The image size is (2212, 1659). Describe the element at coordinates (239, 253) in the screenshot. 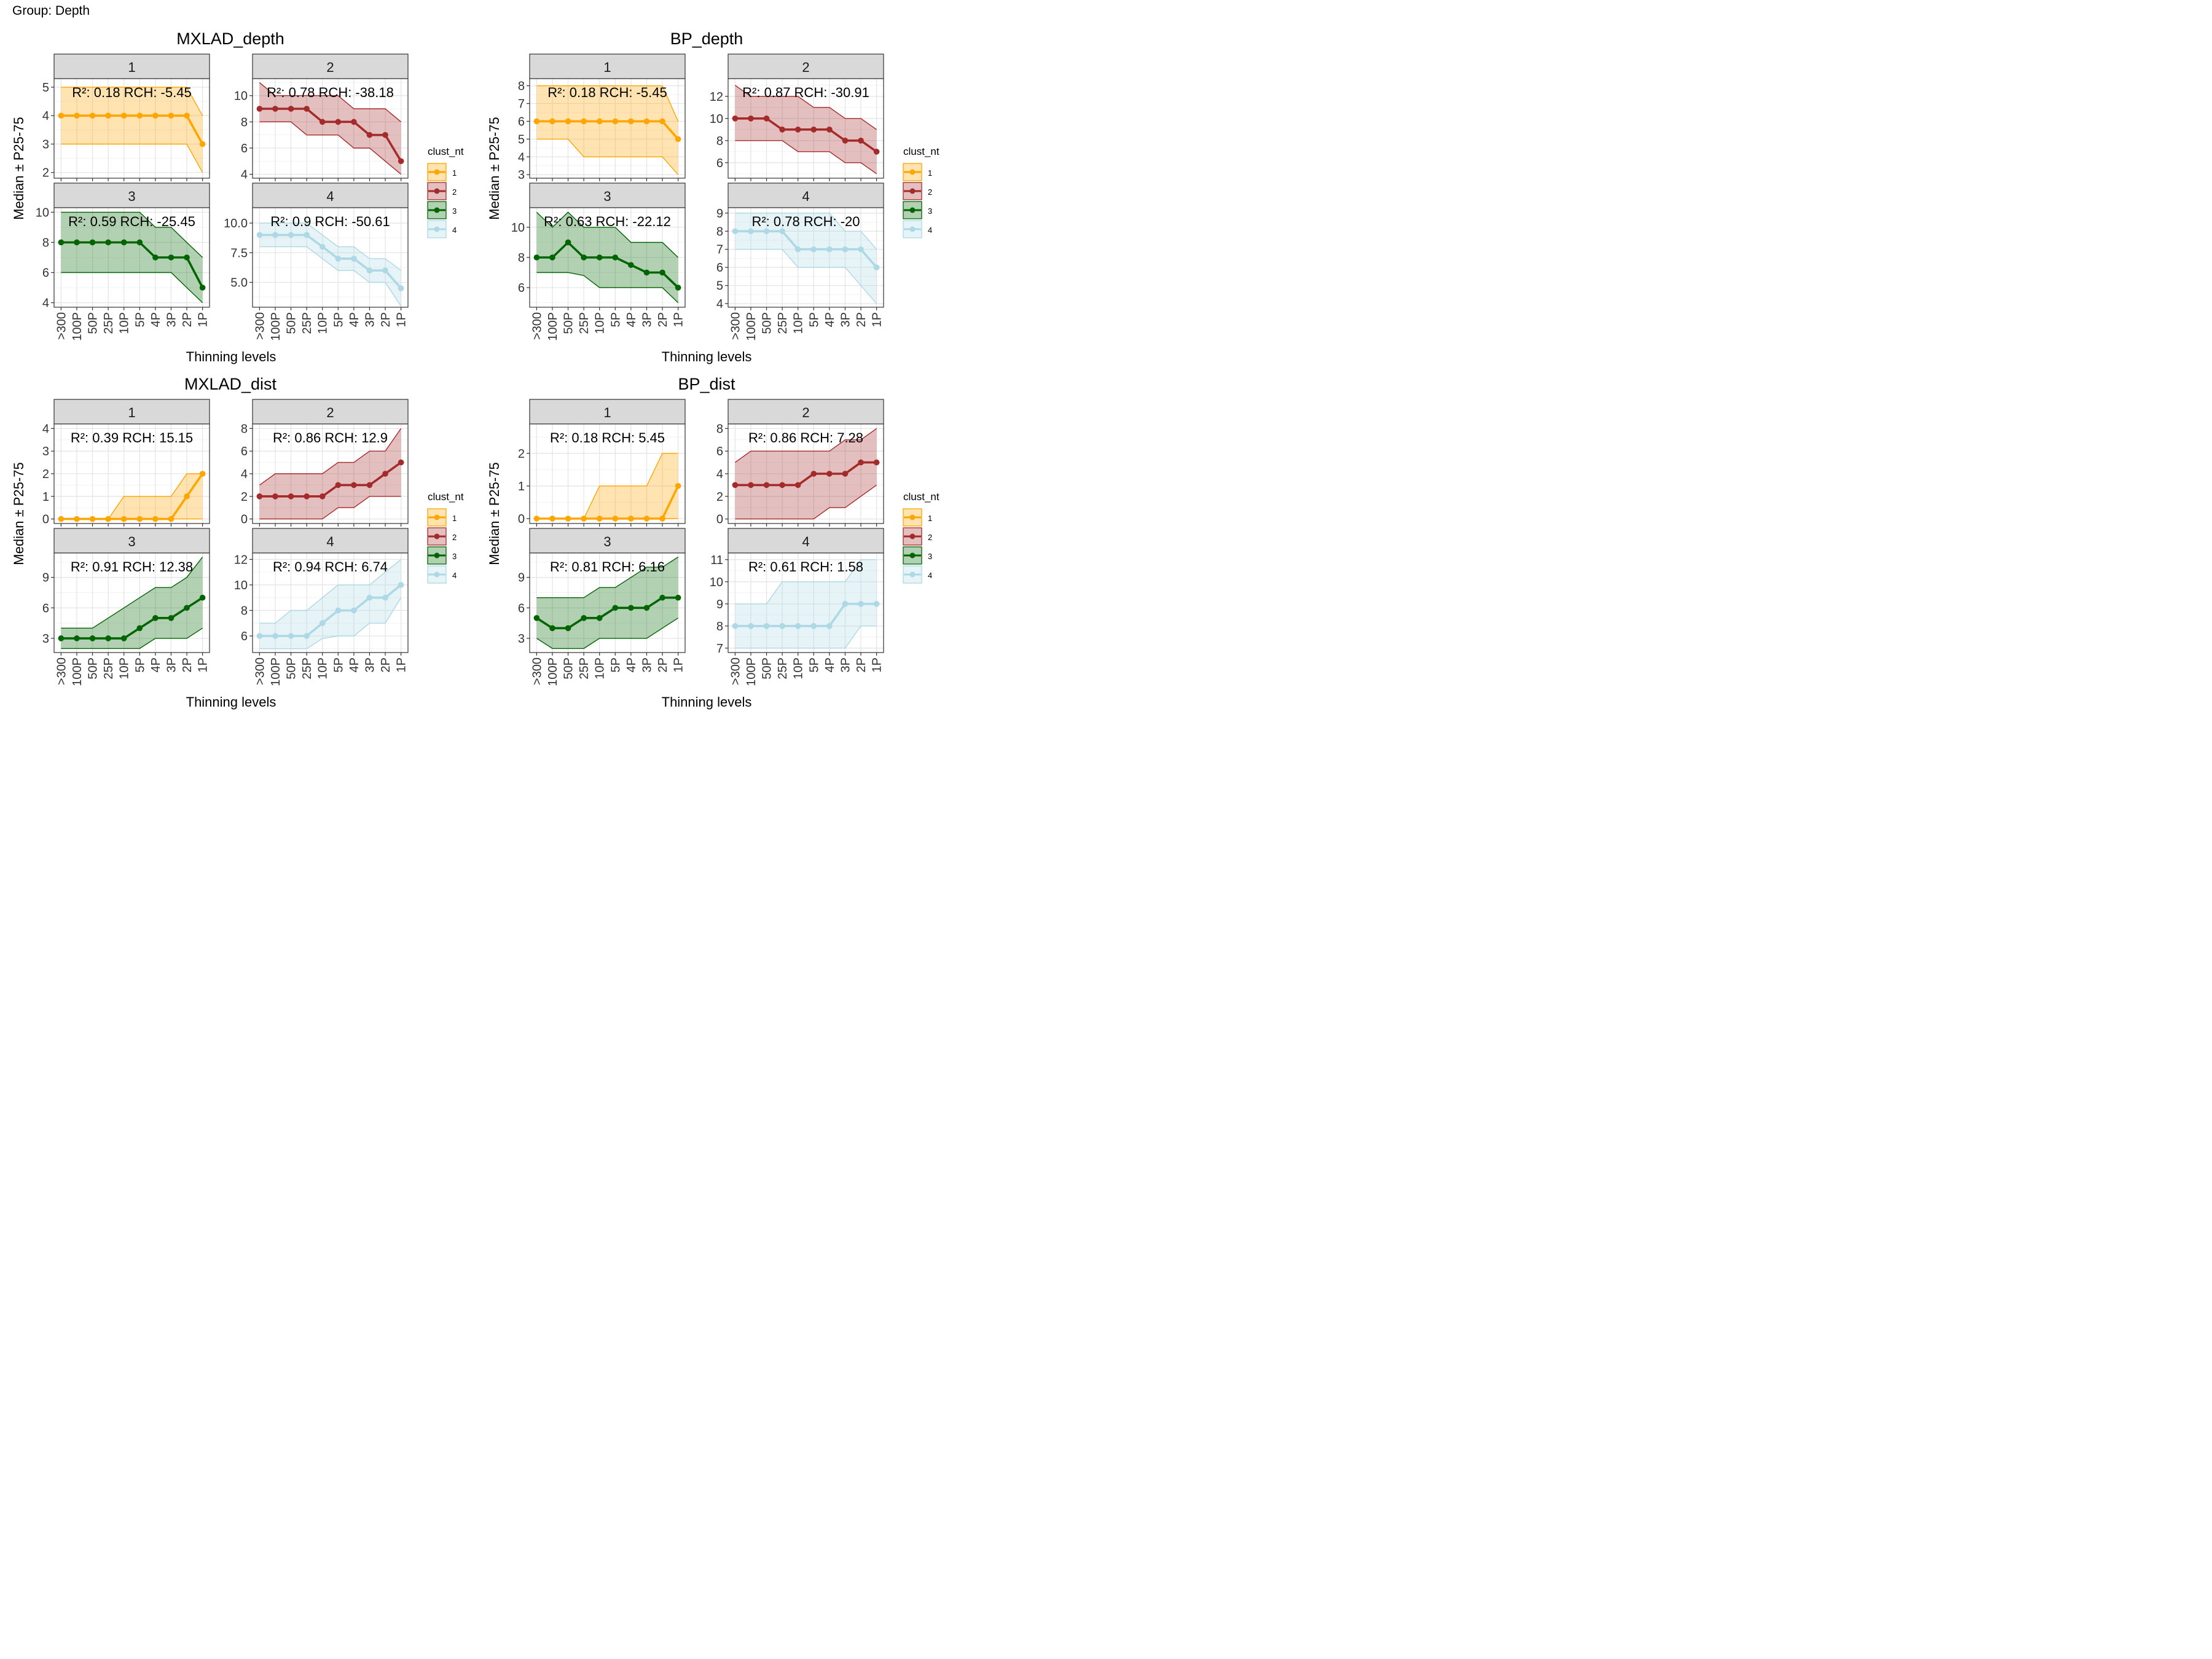

I see `y-tick-label: 7.5` at that location.